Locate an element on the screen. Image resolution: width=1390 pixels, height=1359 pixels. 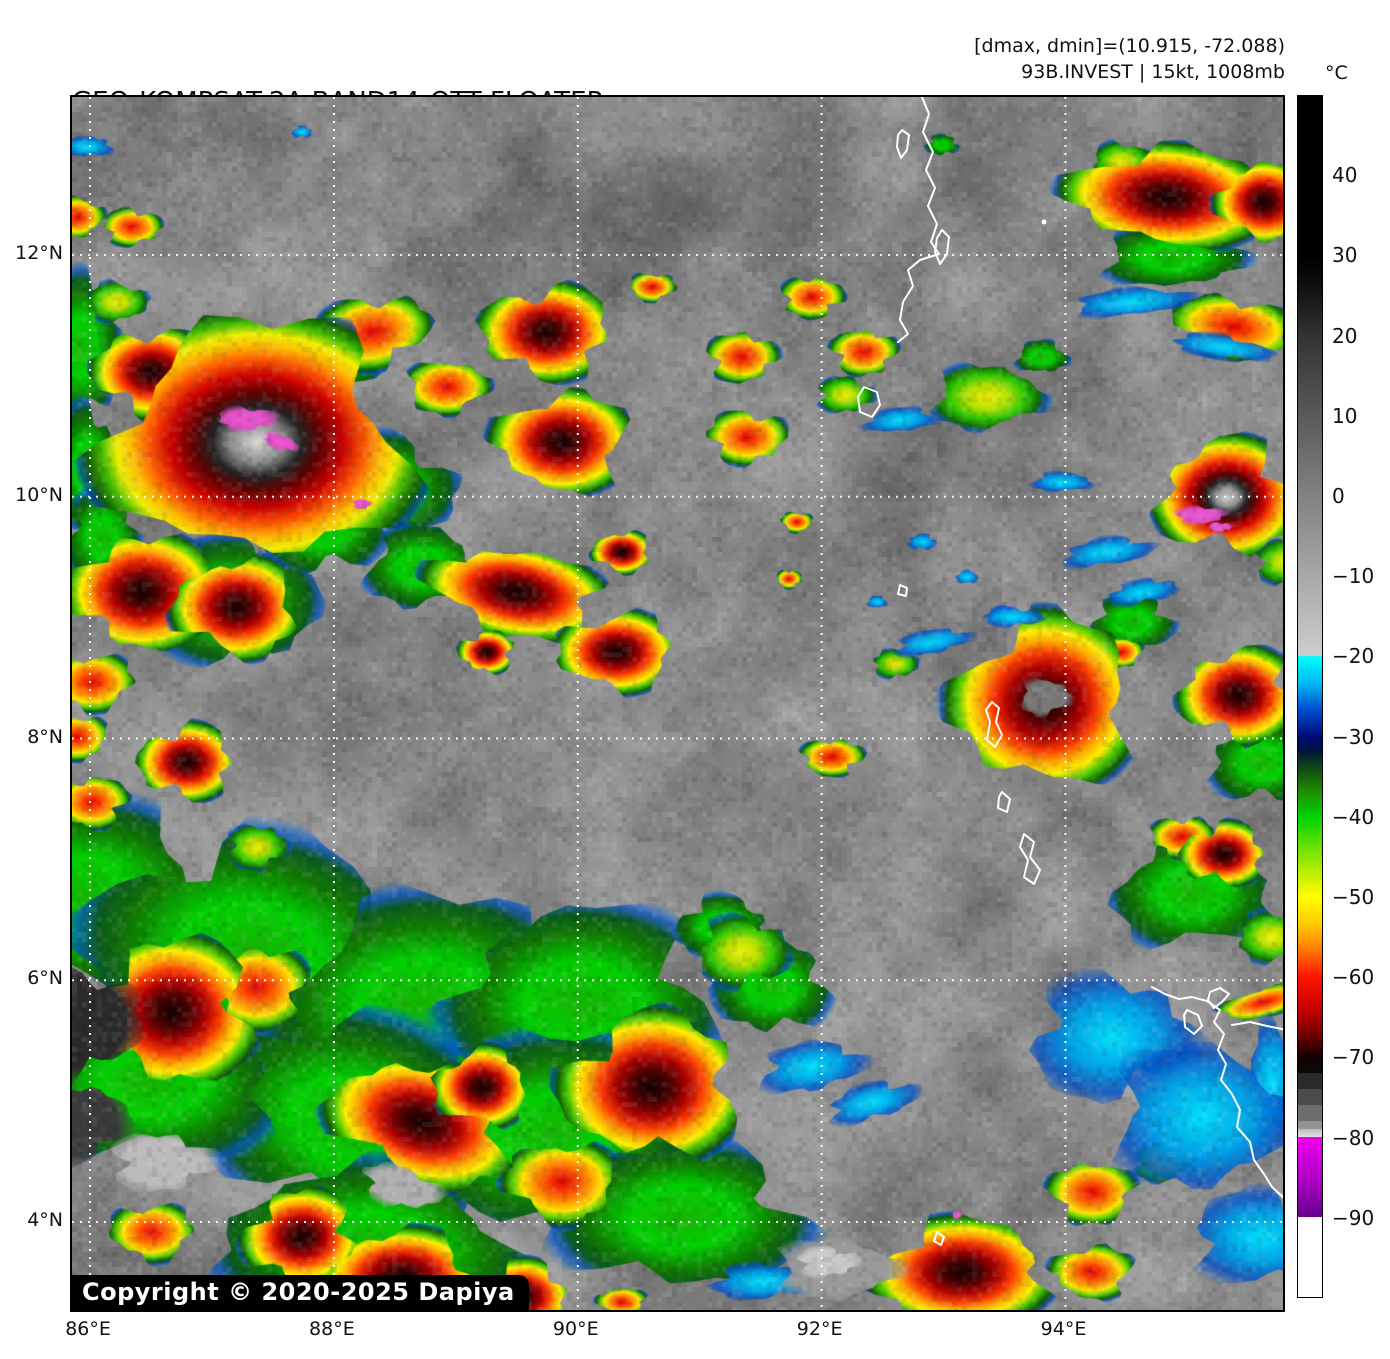
storm-info-label: 93B.INVEST | 15kt, 1008mb is located at coordinates (1153, 72).